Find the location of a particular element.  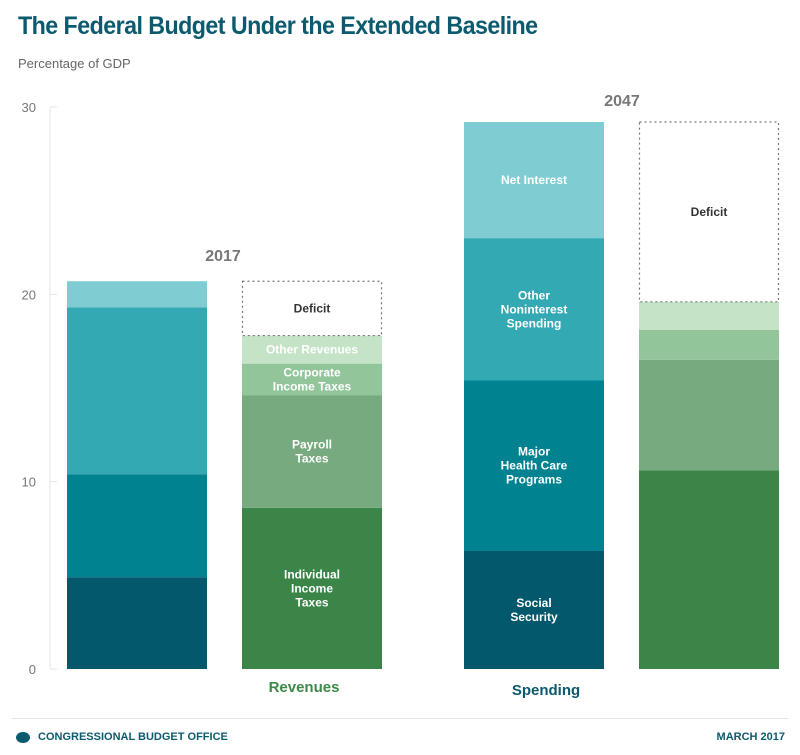

segment-label-major-health-care-programs: Health Care is located at coordinates (534, 466).